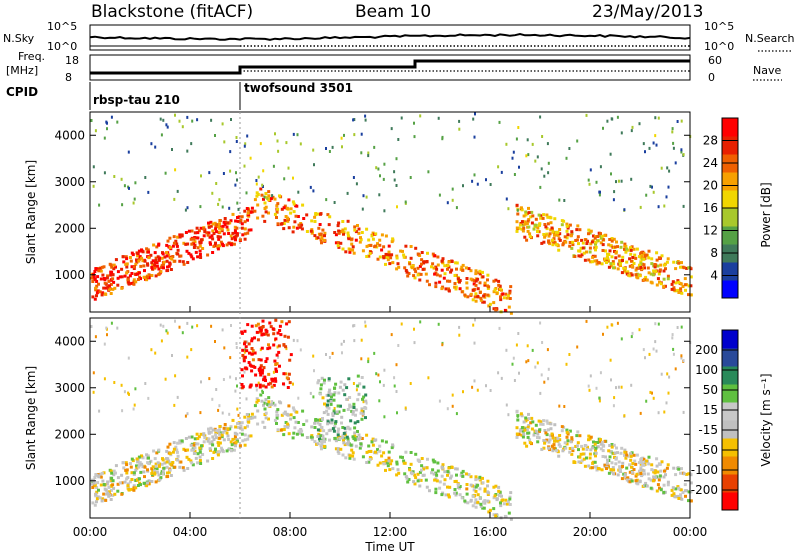  I want to click on x-tick-label: 00:00, so click(90, 532).